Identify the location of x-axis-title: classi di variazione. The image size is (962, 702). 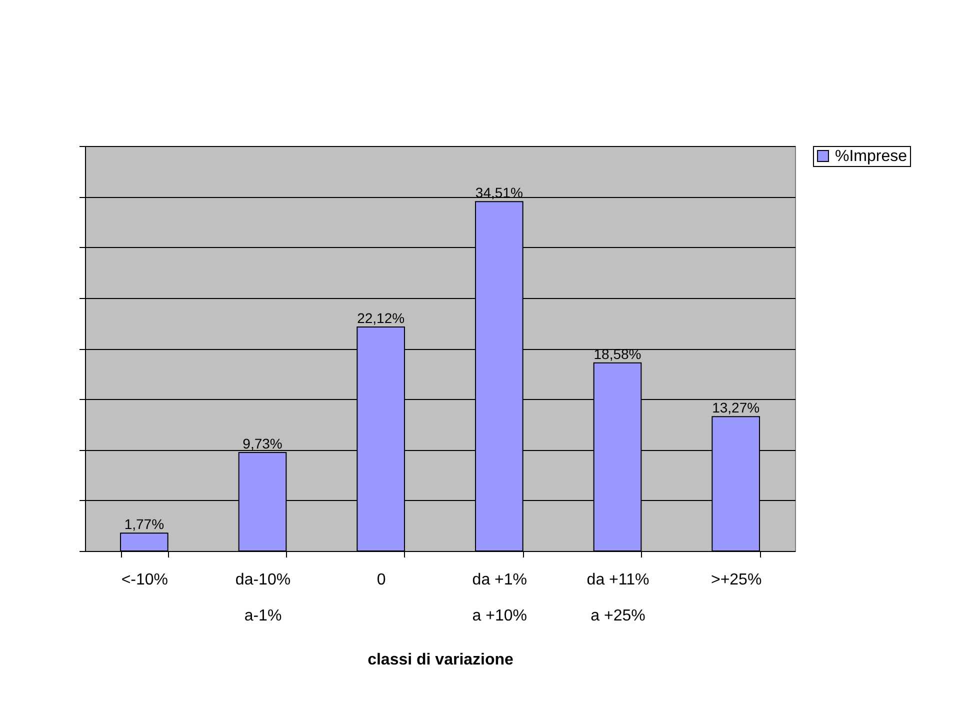
(441, 660).